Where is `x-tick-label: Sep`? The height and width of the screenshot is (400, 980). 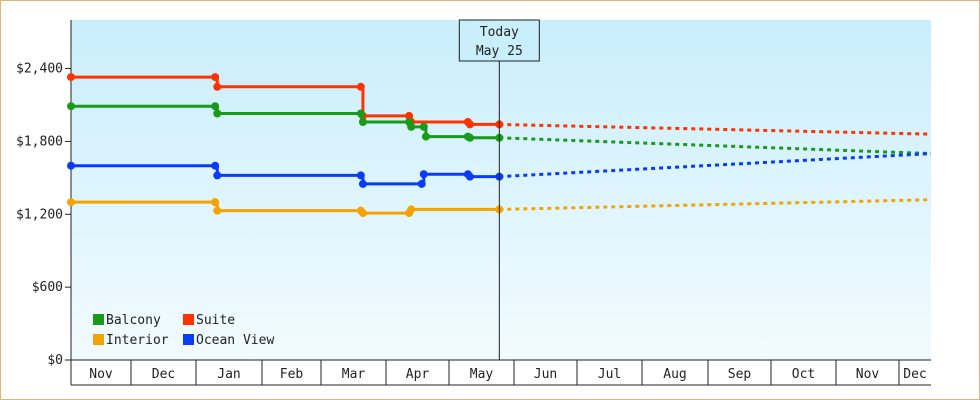 x-tick-label: Sep is located at coordinates (740, 374).